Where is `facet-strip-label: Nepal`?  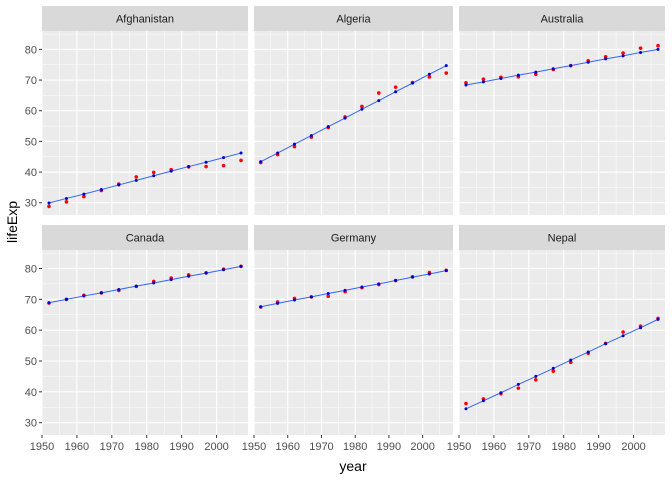
facet-strip-label: Nepal is located at coordinates (562, 239).